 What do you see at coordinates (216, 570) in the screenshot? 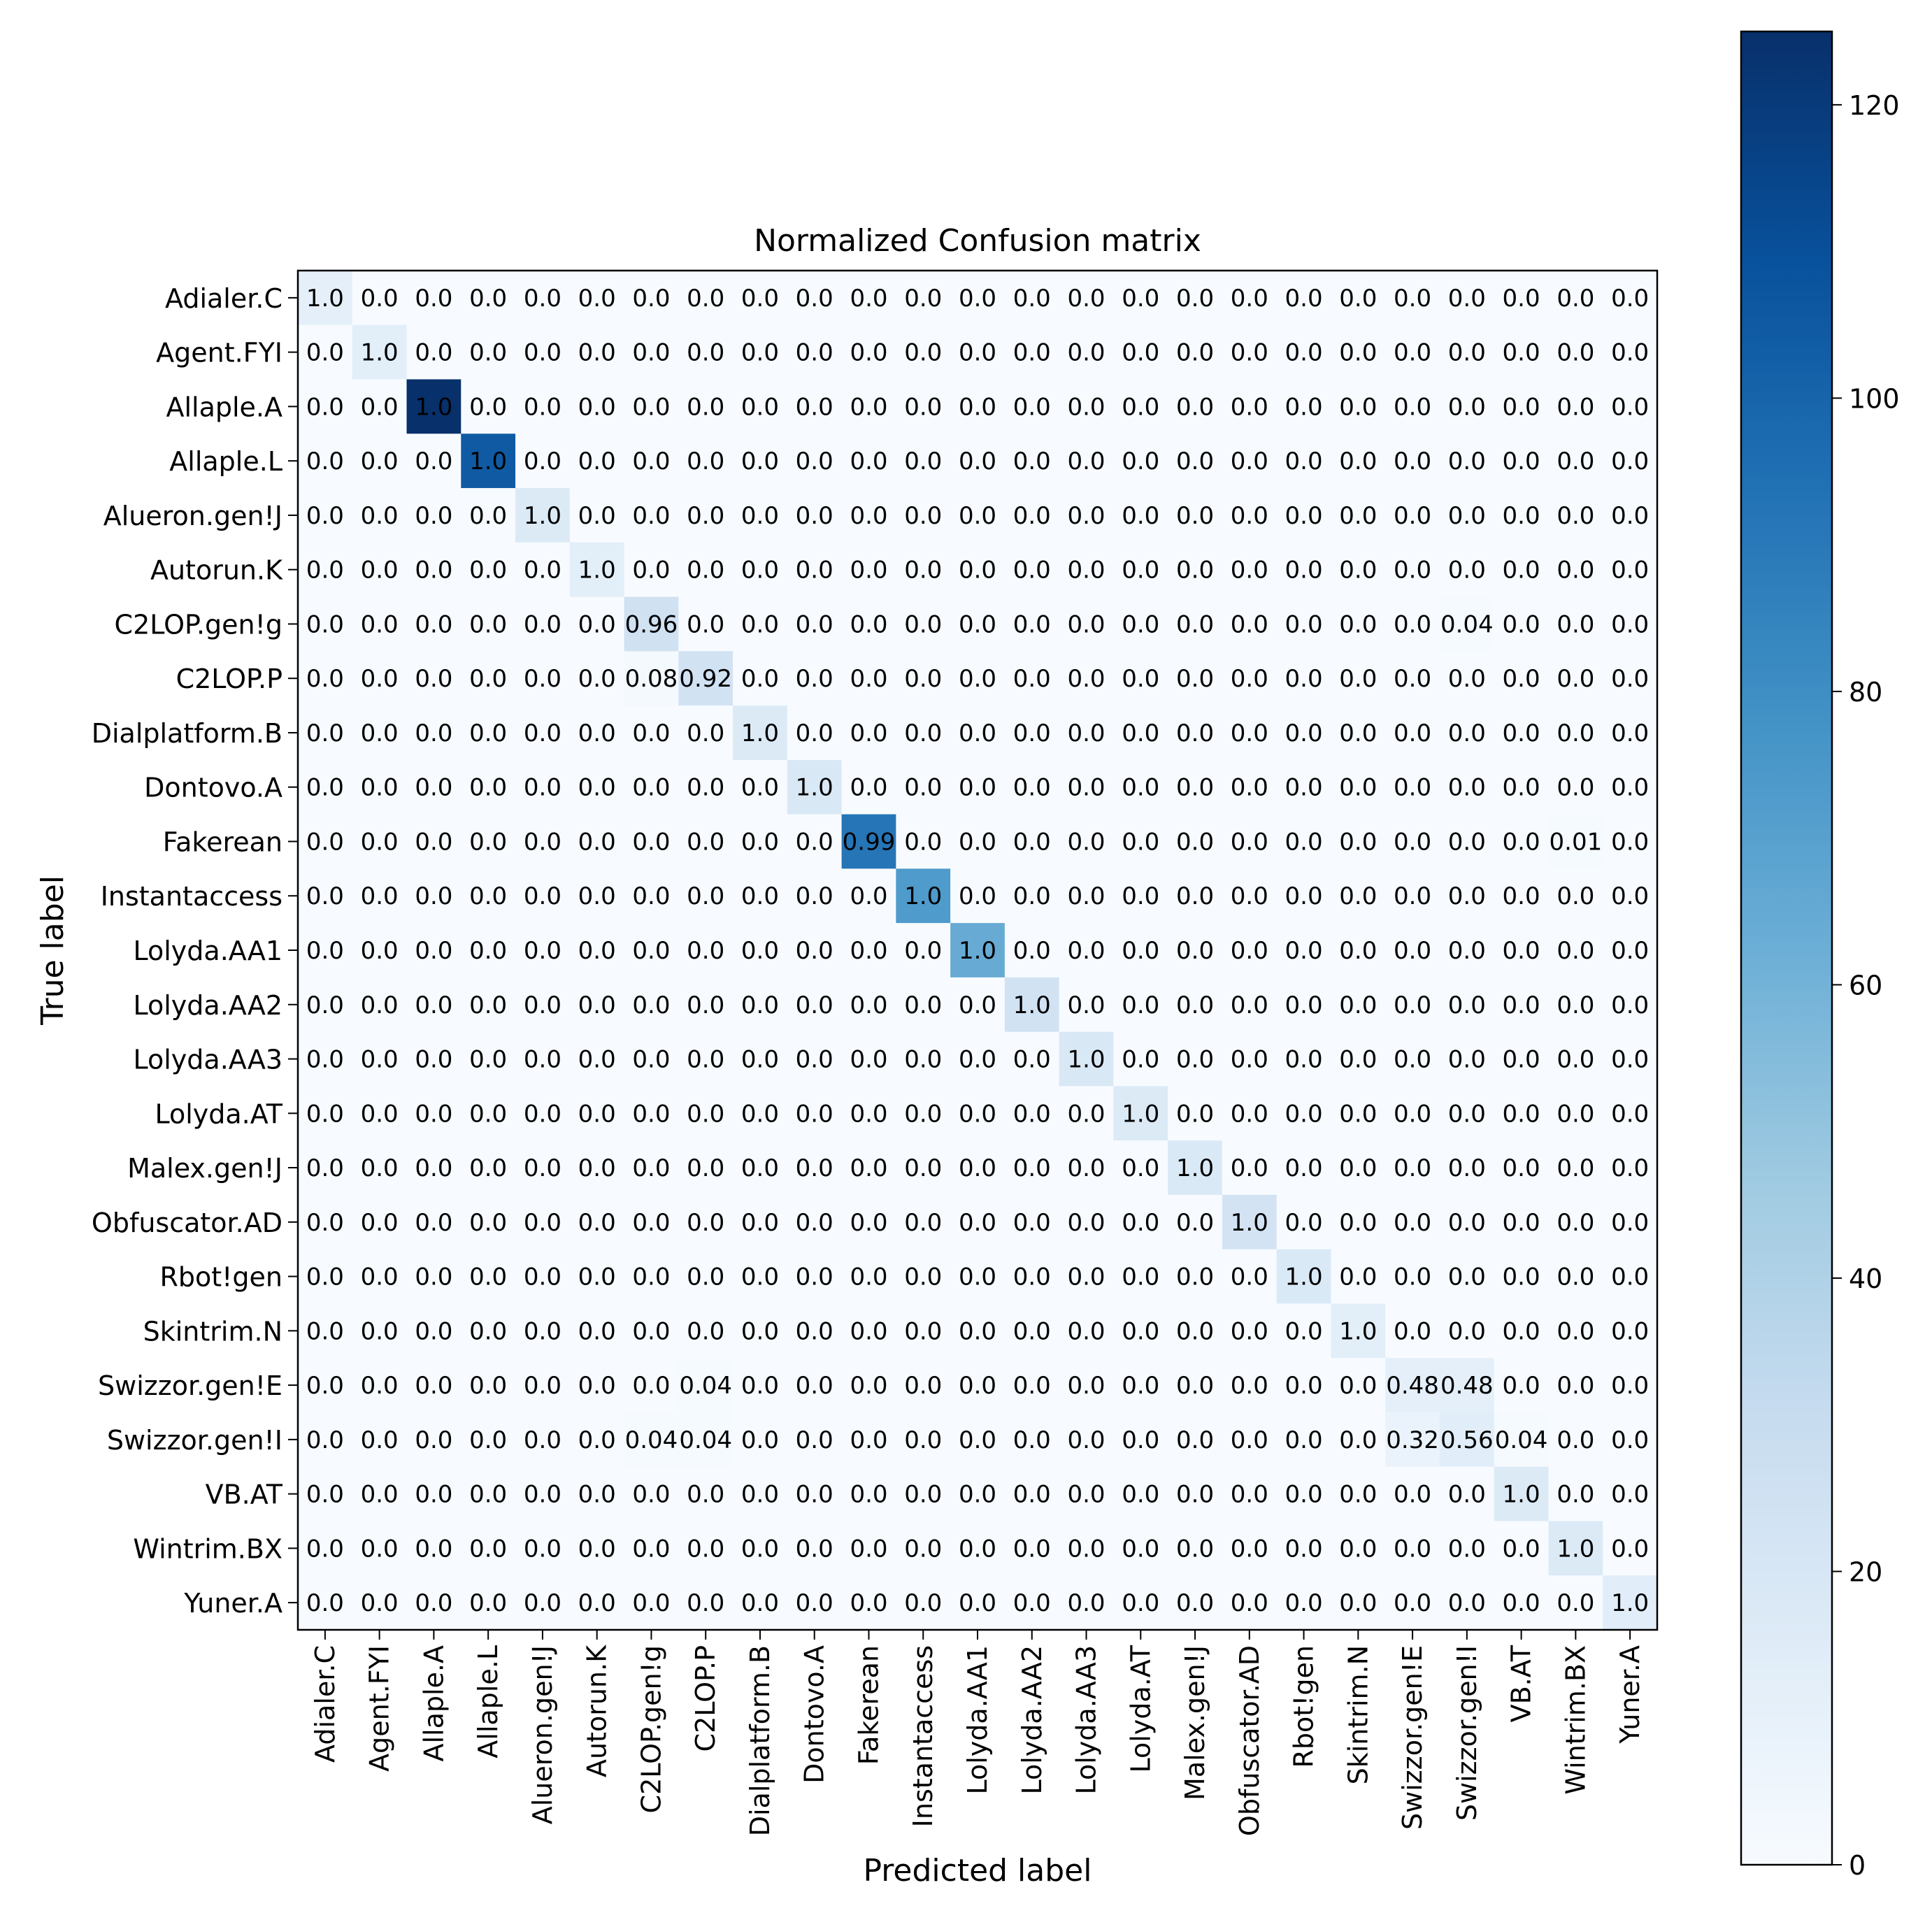
I see `y-tick-label: Autorun.K` at bounding box center [216, 570].